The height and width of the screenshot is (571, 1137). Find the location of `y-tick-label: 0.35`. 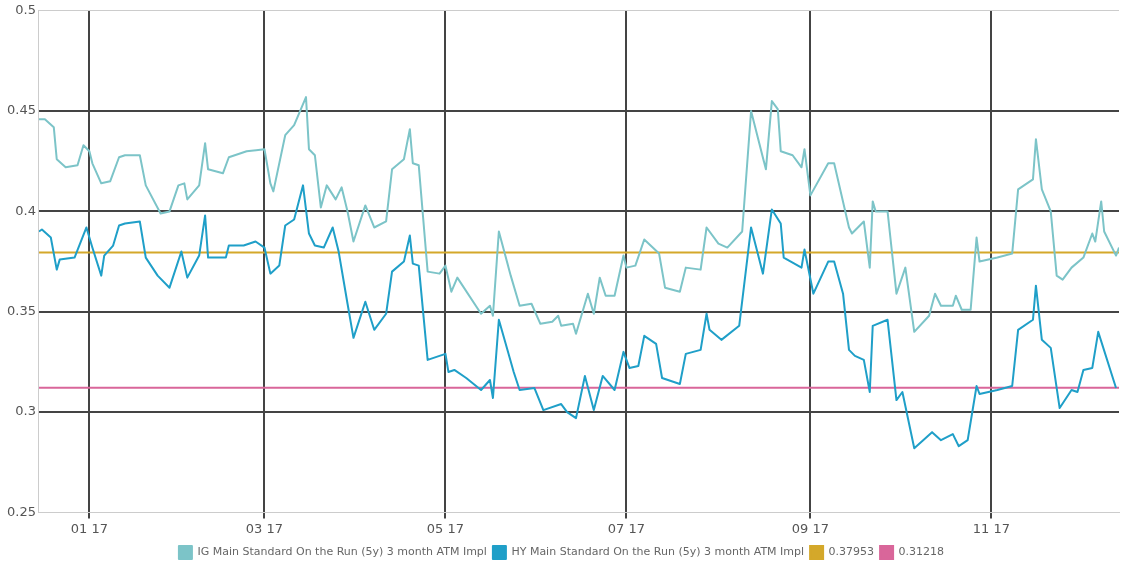

y-tick-label: 0.35 is located at coordinates (21, 311).